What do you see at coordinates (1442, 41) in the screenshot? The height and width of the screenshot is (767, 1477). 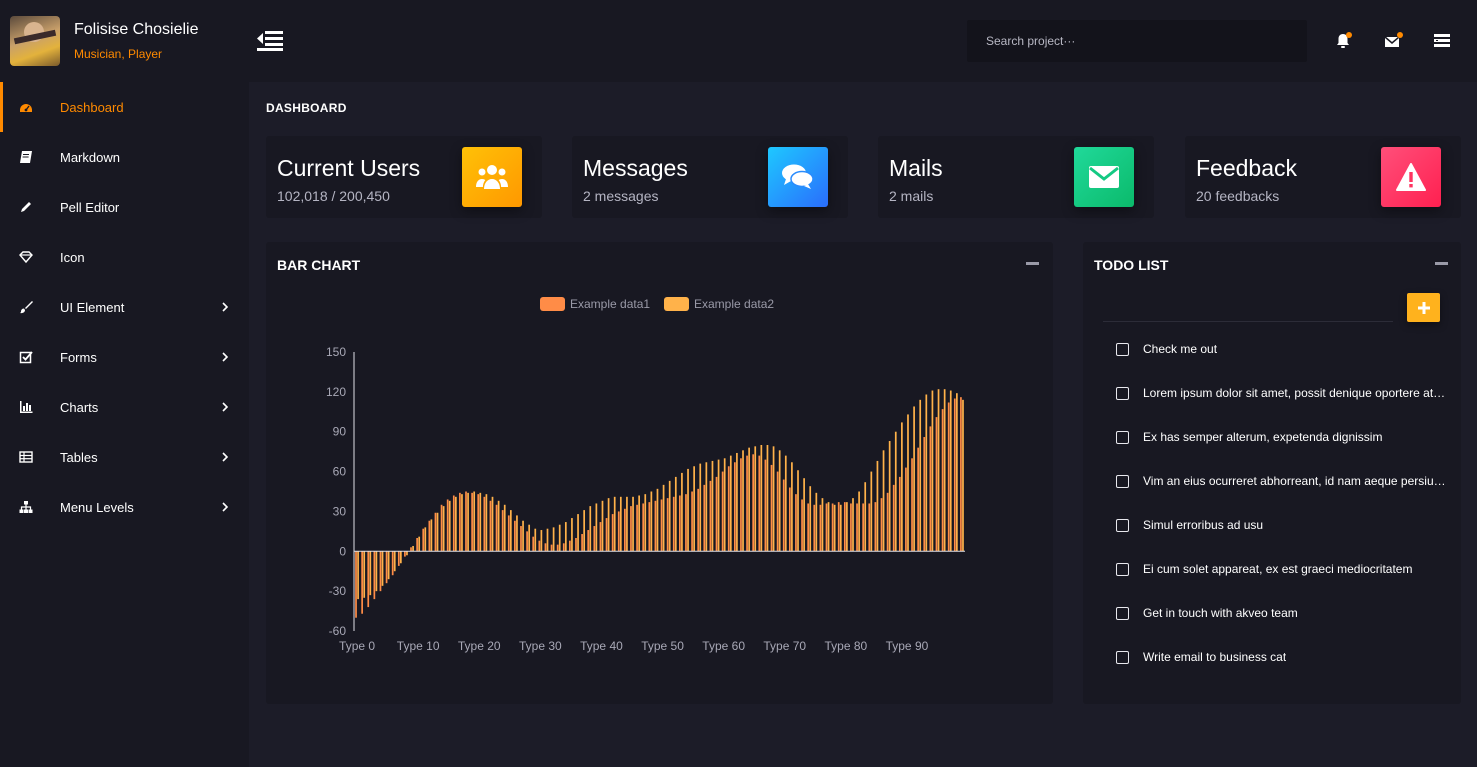 I see `list-menu-icon` at bounding box center [1442, 41].